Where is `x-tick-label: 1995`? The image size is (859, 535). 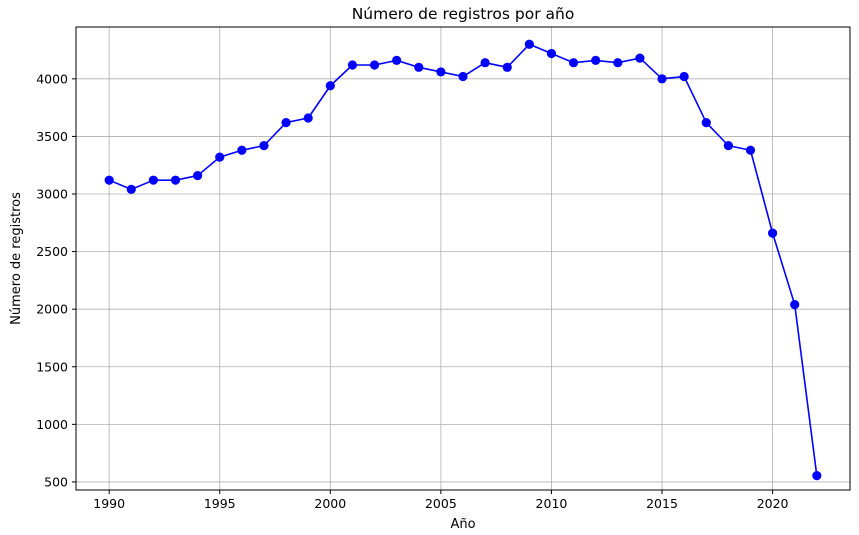 x-tick-label: 1995 is located at coordinates (220, 503).